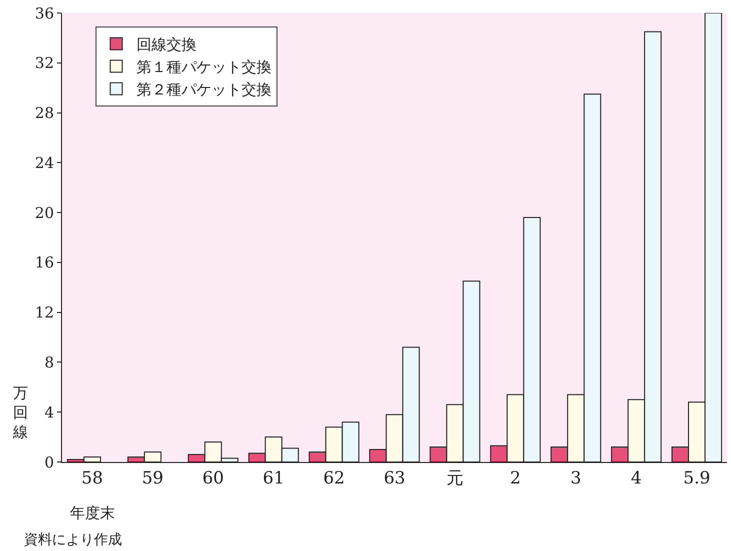 This screenshot has height=551, width=731. What do you see at coordinates (204, 89) in the screenshot?
I see `legend-label: 第２種パケット交換` at bounding box center [204, 89].